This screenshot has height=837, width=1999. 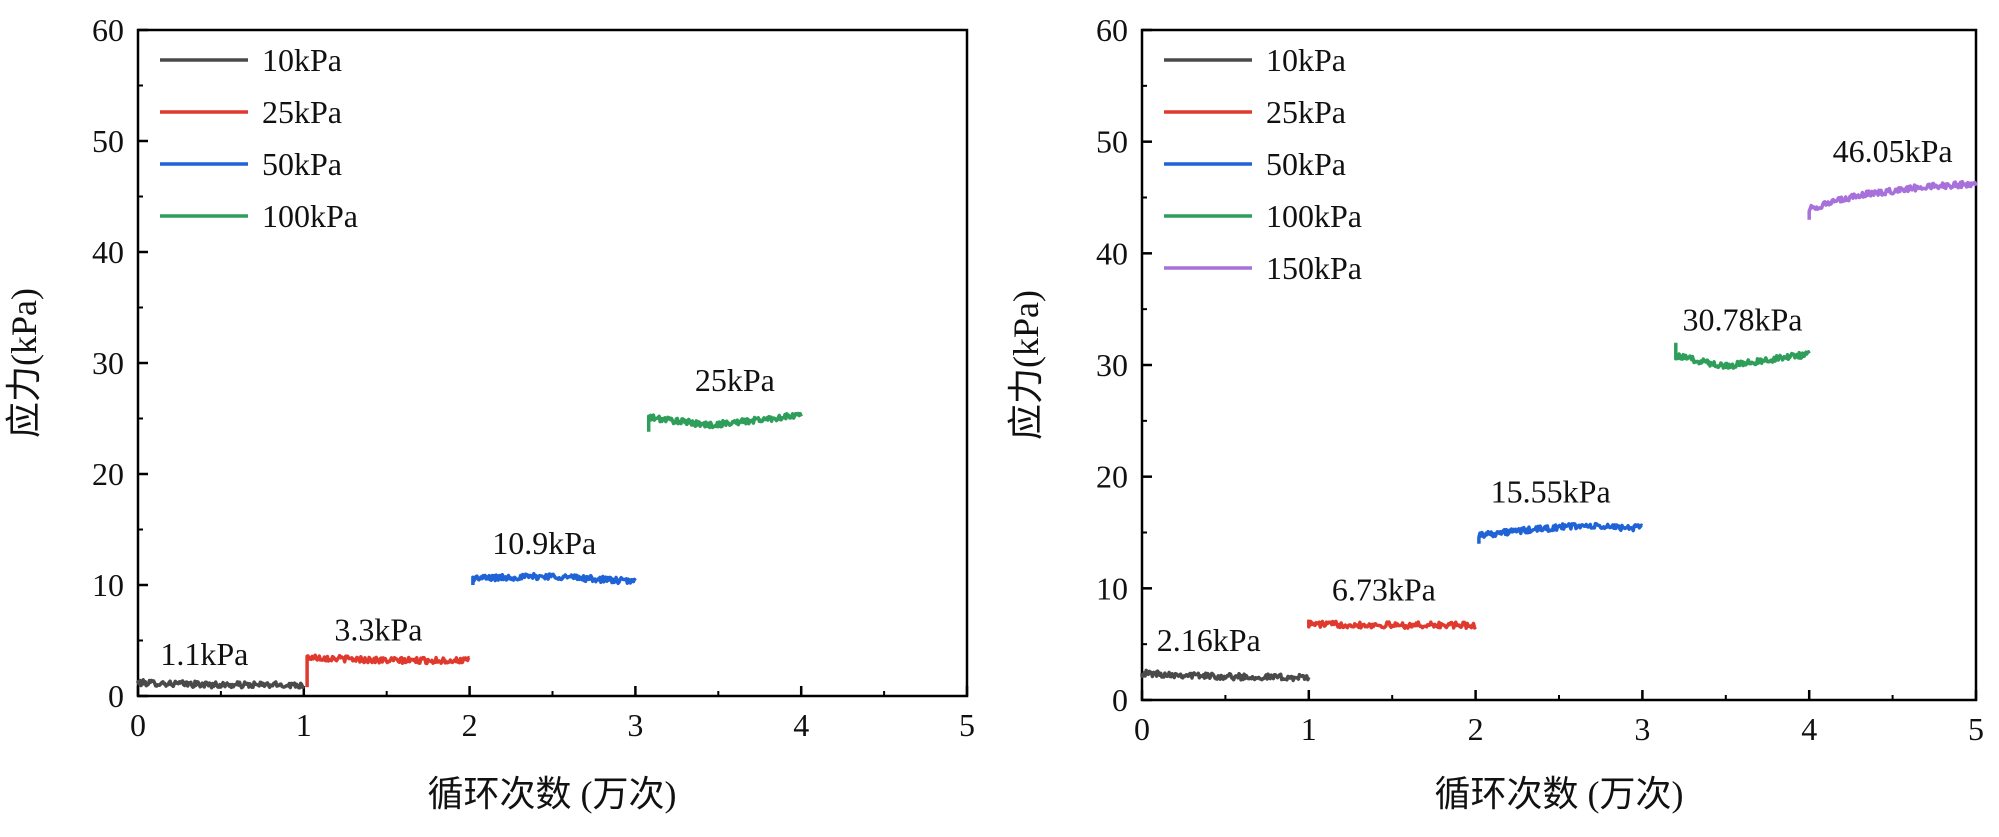 What do you see at coordinates (378, 630) in the screenshot?
I see `data-label-25kPa: 3.3kPa` at bounding box center [378, 630].